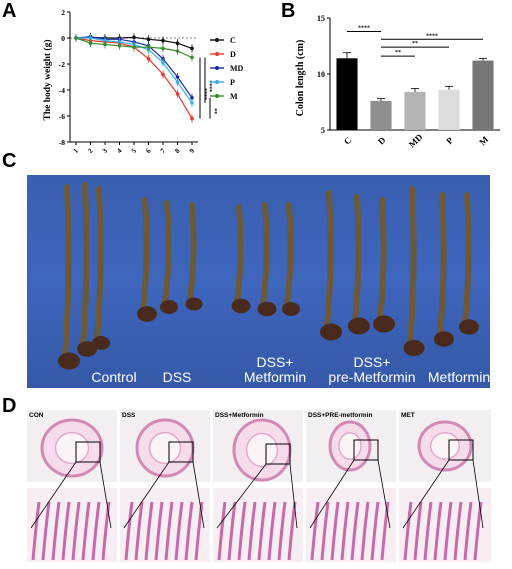  What do you see at coordinates (62, 90) in the screenshot?
I see `y-tick-label: -4` at bounding box center [62, 90].